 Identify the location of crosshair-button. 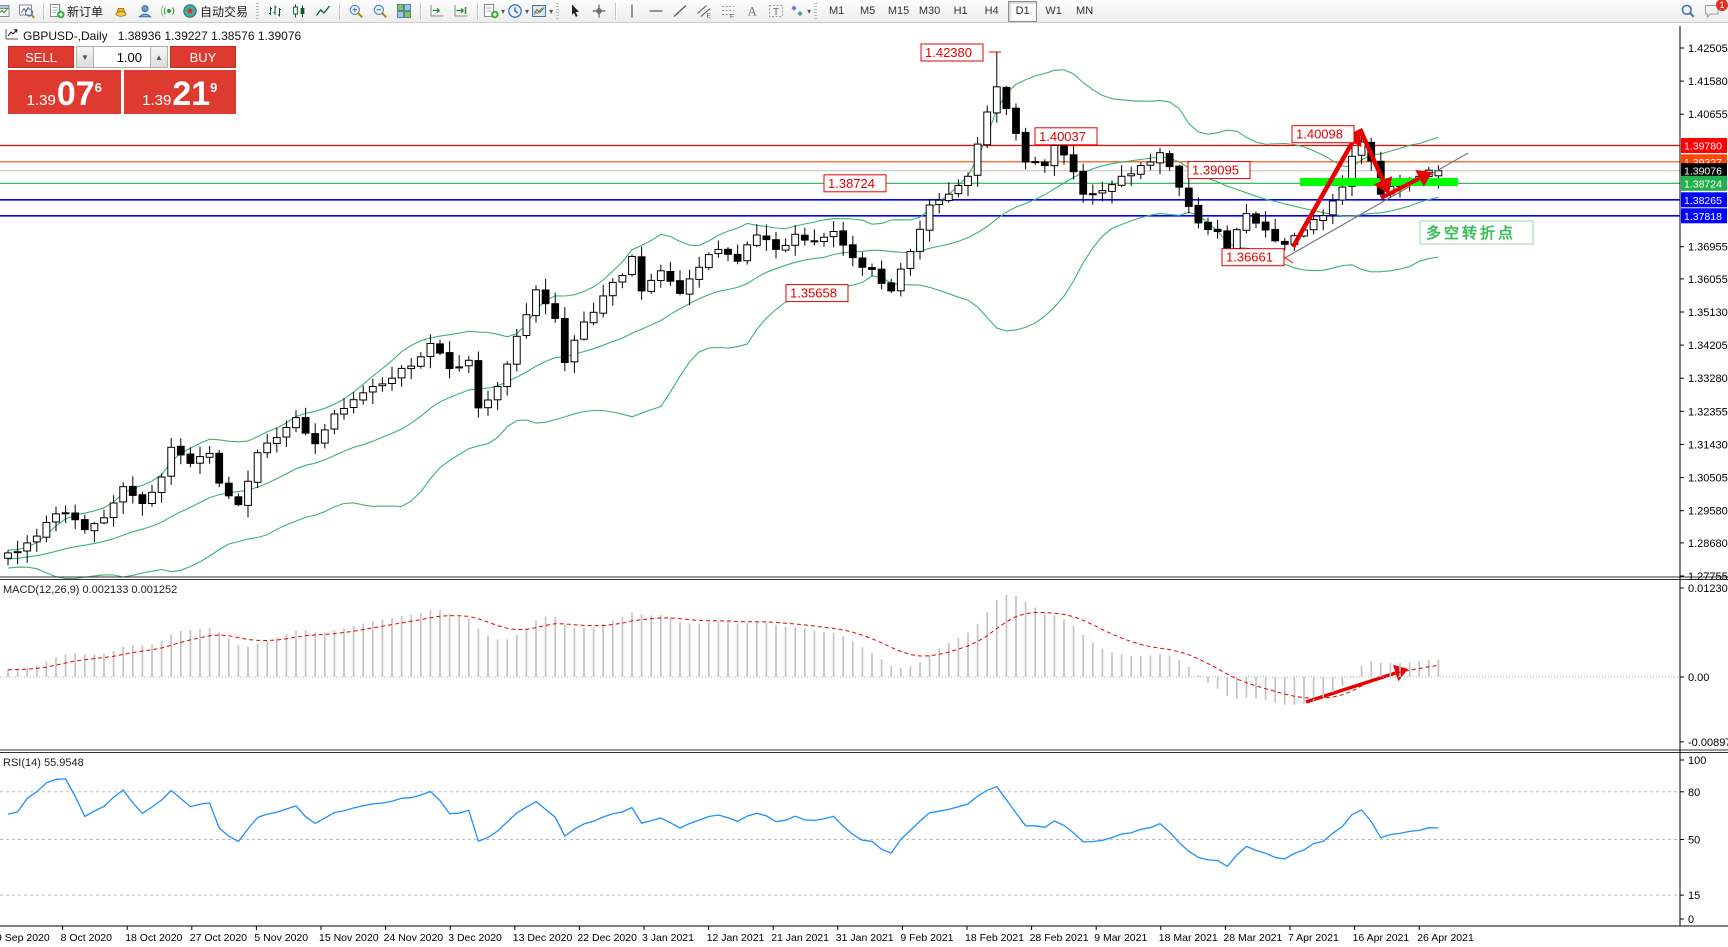
(599, 11).